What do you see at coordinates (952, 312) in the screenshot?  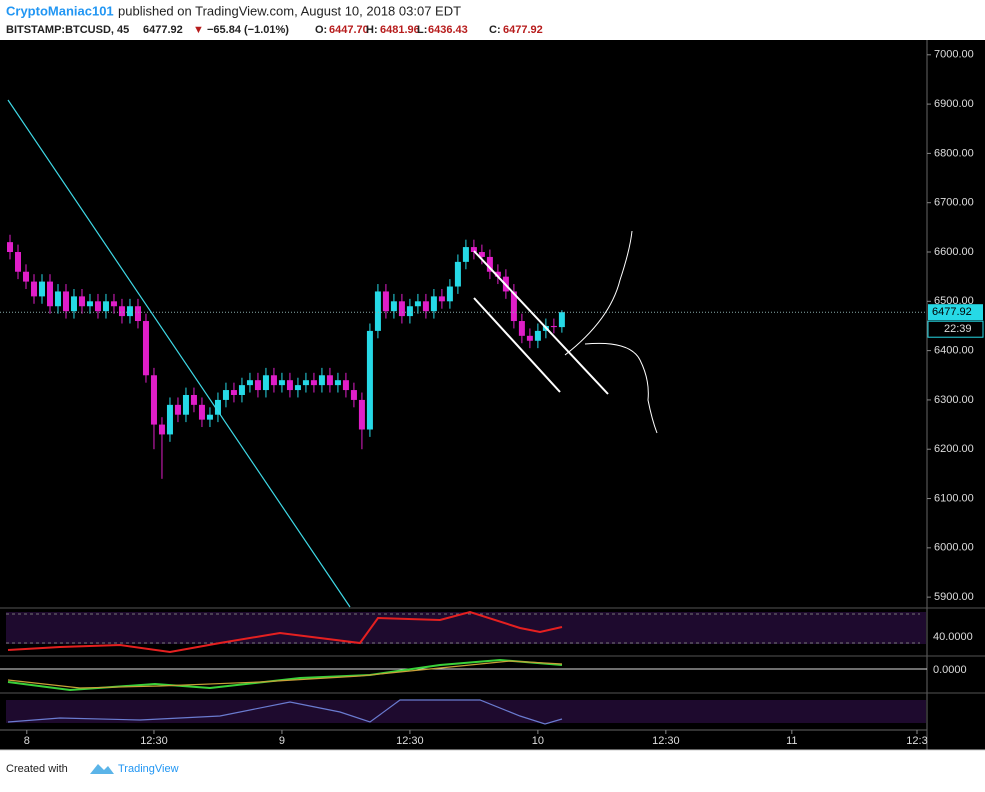 I see `last-price-label: 6477.92` at bounding box center [952, 312].